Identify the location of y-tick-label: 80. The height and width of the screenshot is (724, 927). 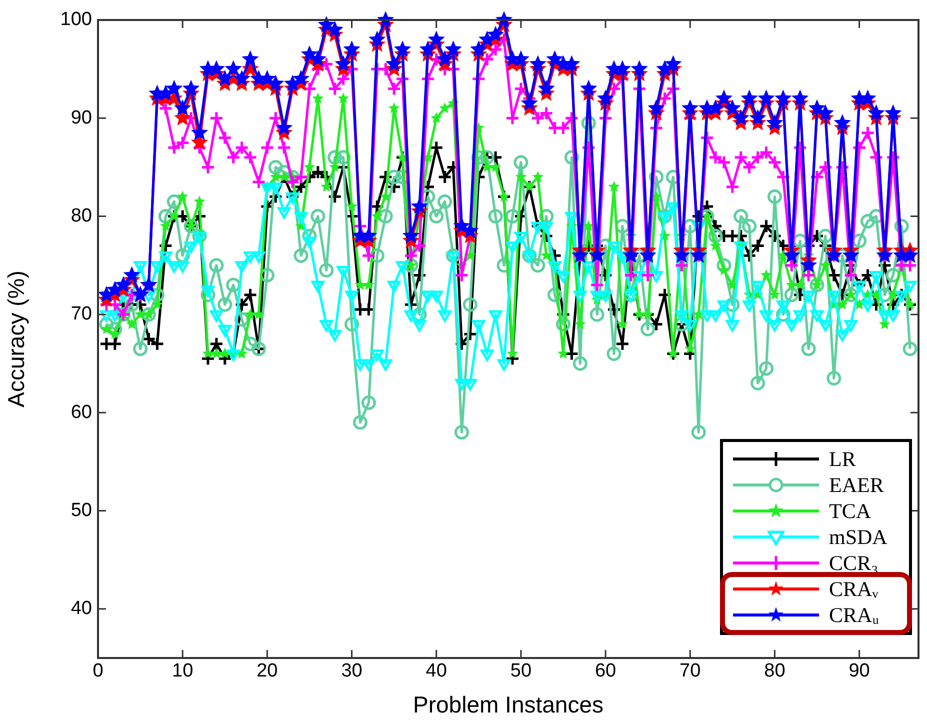
(81, 216).